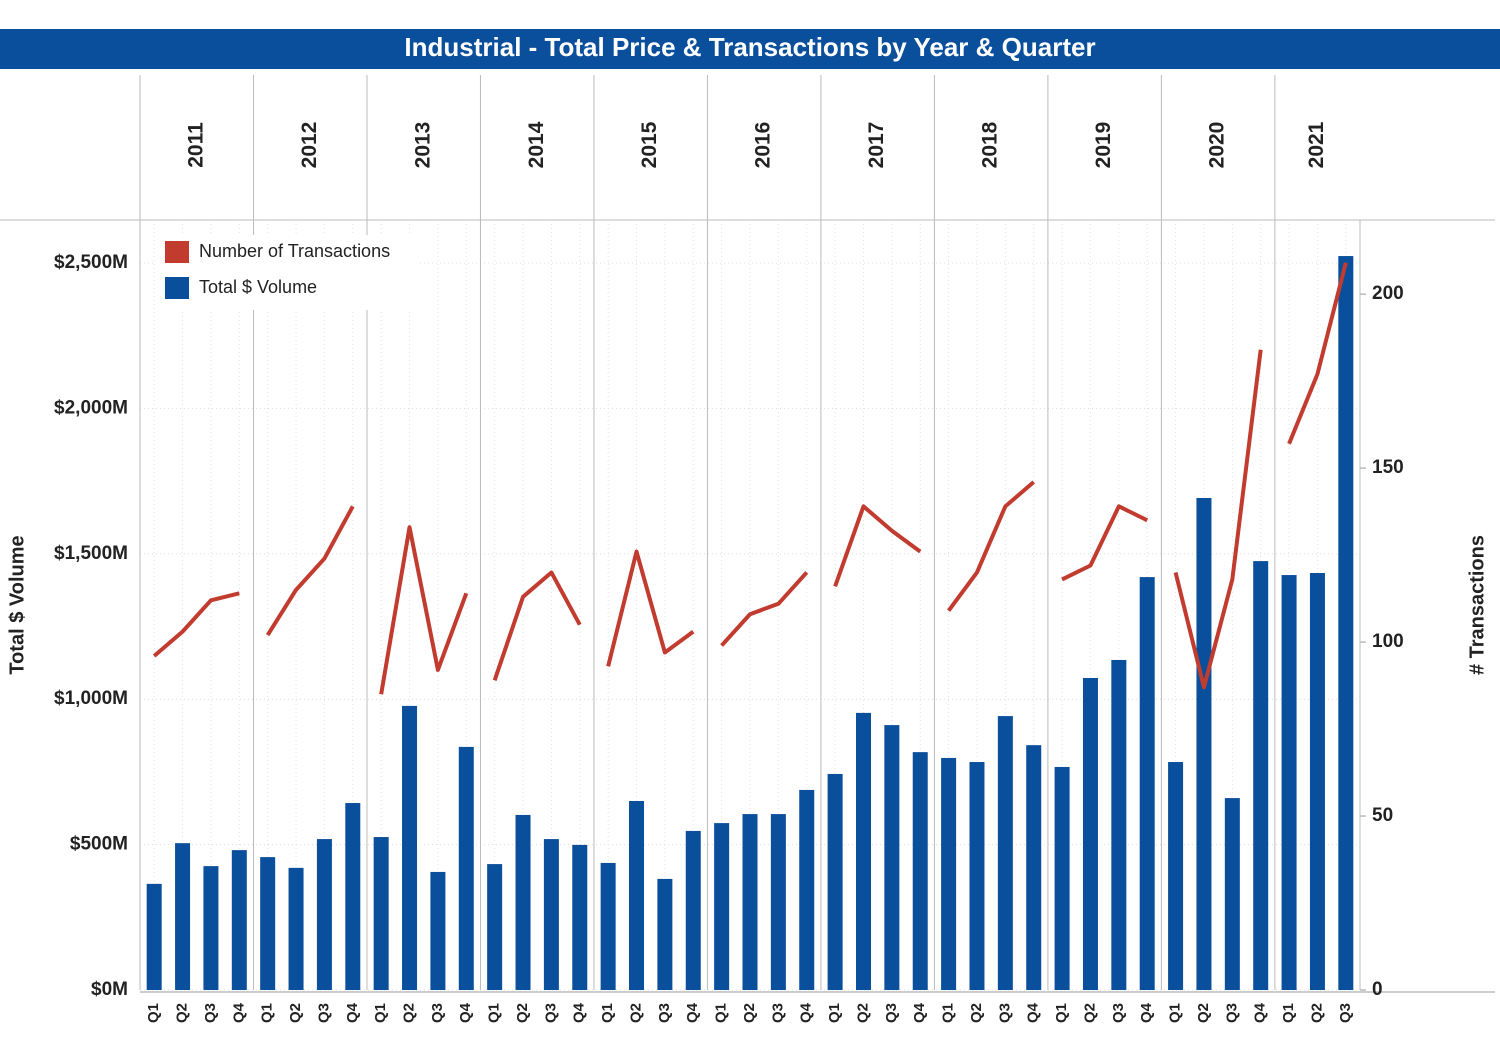 Image resolution: width=1500 pixels, height=1045 pixels. What do you see at coordinates (1388, 293) in the screenshot?
I see `y2-tick-label: 200` at bounding box center [1388, 293].